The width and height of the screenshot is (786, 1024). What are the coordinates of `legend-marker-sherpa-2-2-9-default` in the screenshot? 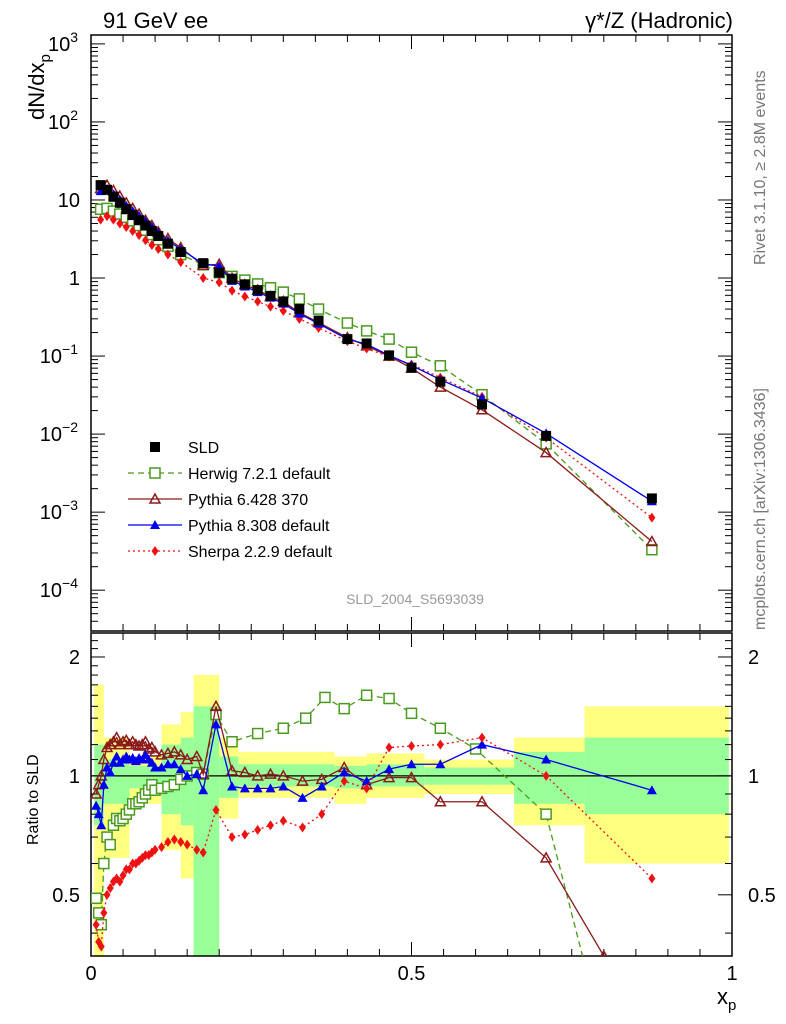 It's located at (155, 551).